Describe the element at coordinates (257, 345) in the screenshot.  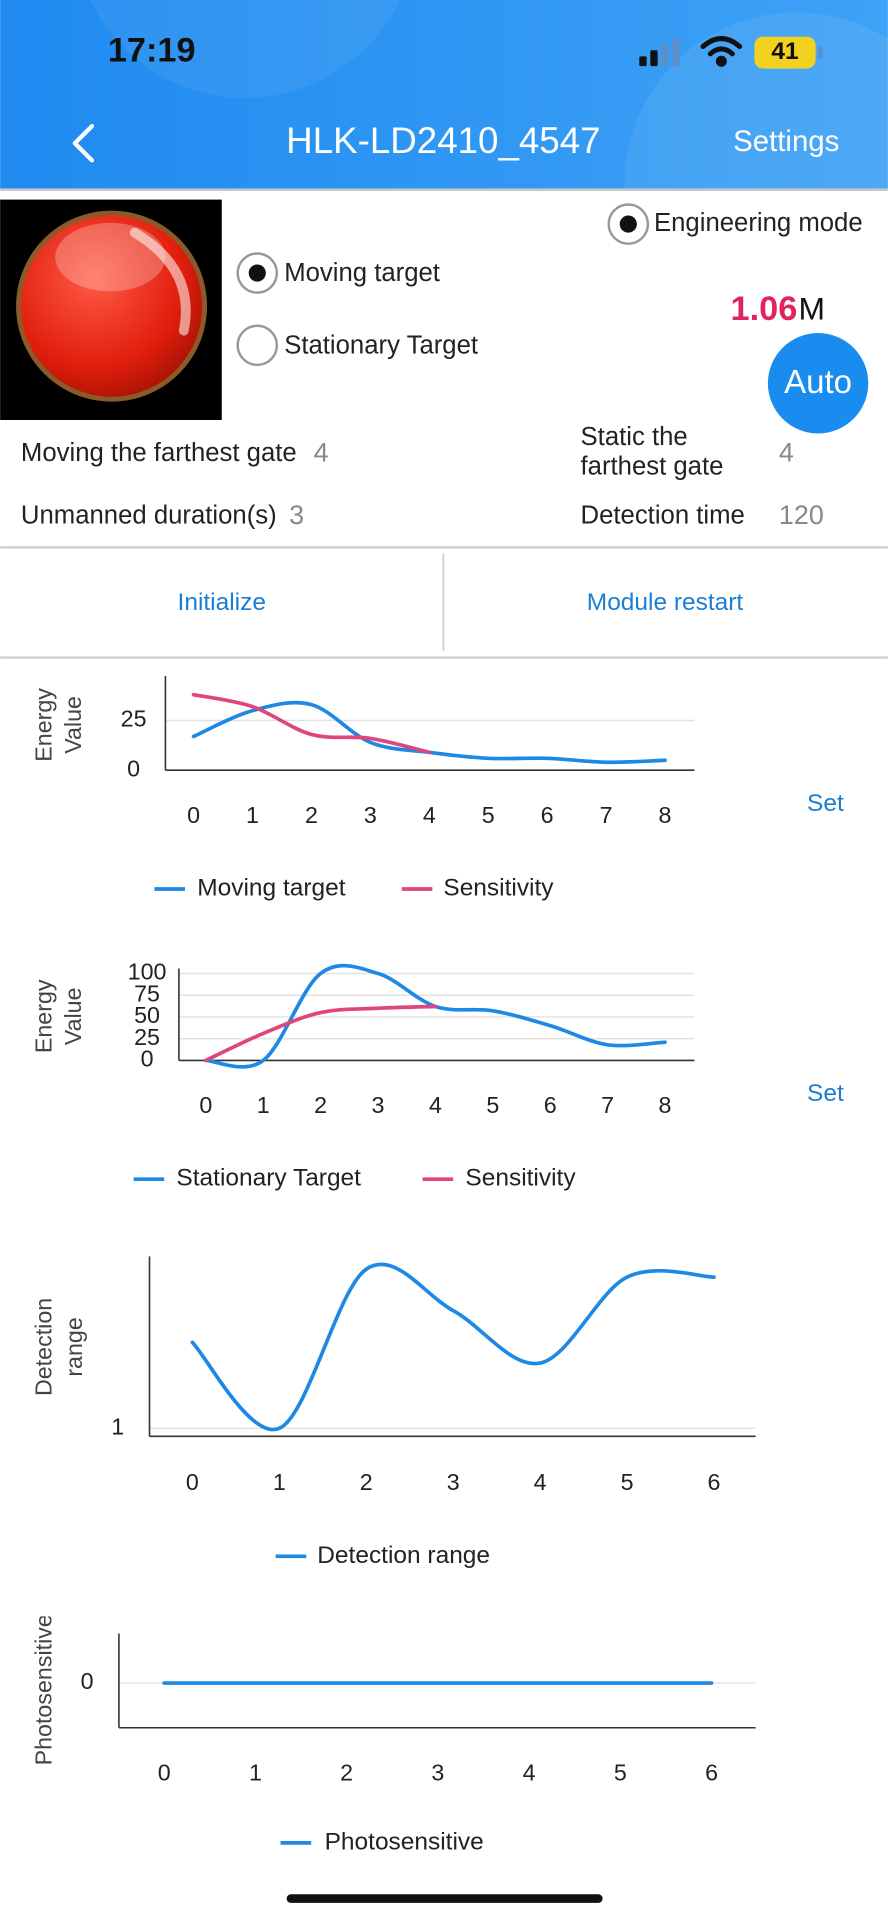
I see `radio-stationary` at that location.